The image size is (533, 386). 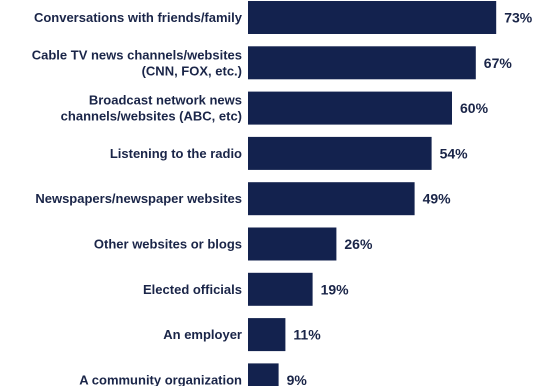 I want to click on value-label: 73%, so click(x=518, y=18).